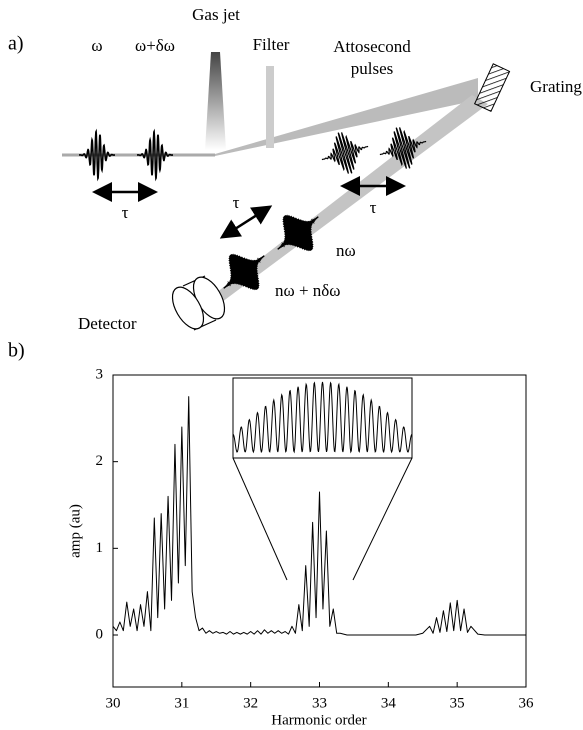 This screenshot has width=583, height=730. What do you see at coordinates (246, 222) in the screenshot?
I see `delay-arrow` at bounding box center [246, 222].